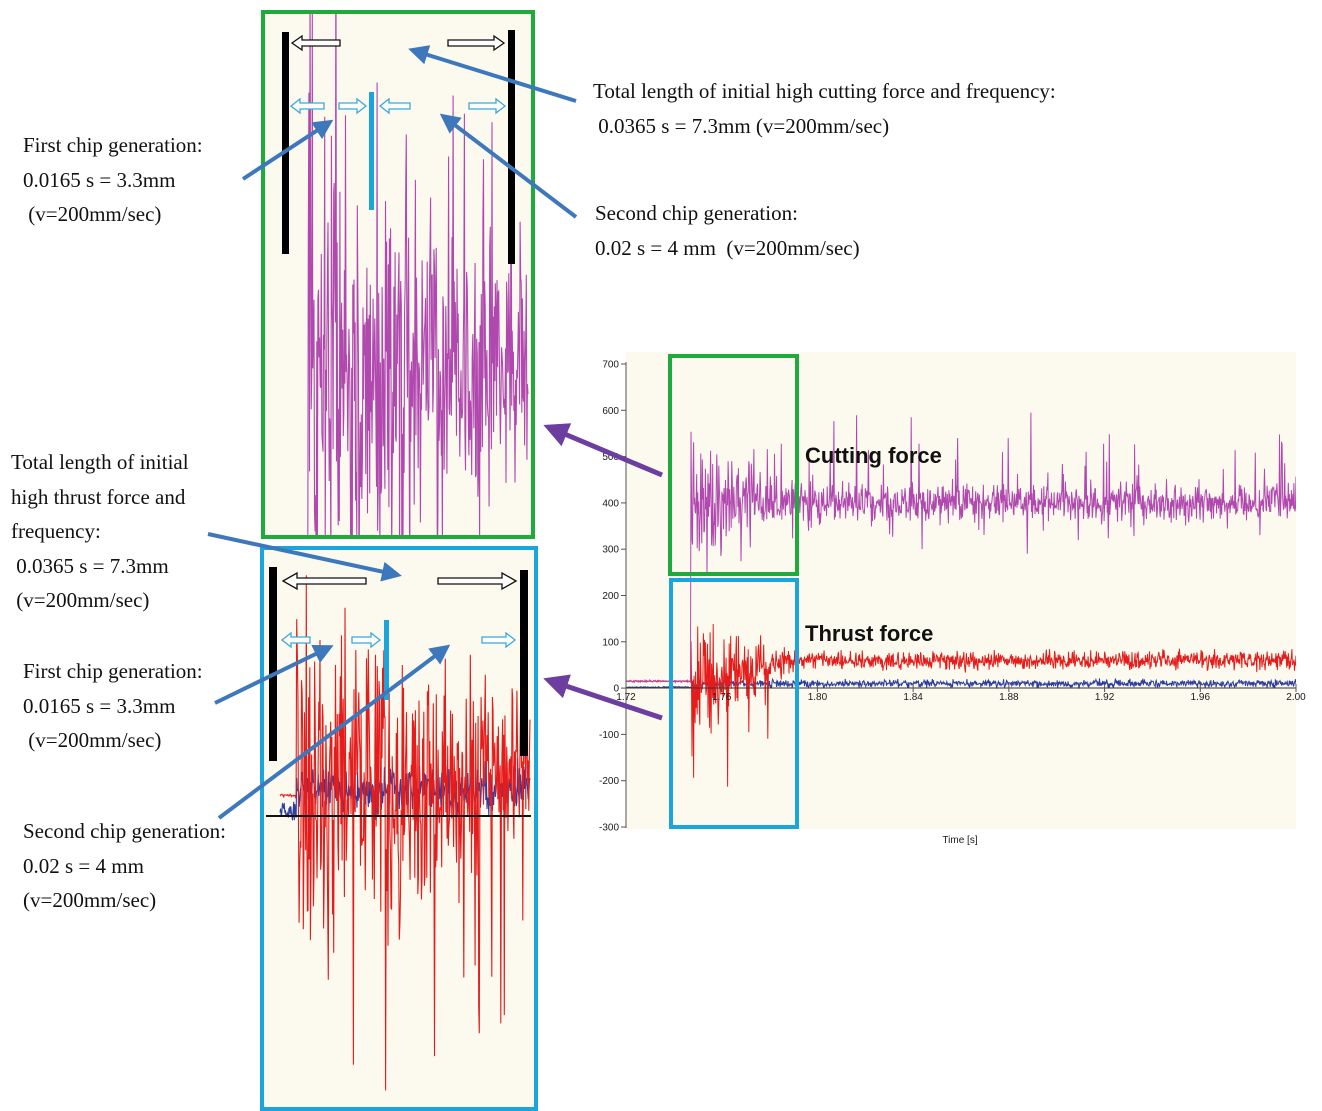 Image resolution: width=1322 pixels, height=1111 pixels. What do you see at coordinates (285, 143) in the screenshot?
I see `cut-start-marker` at bounding box center [285, 143].